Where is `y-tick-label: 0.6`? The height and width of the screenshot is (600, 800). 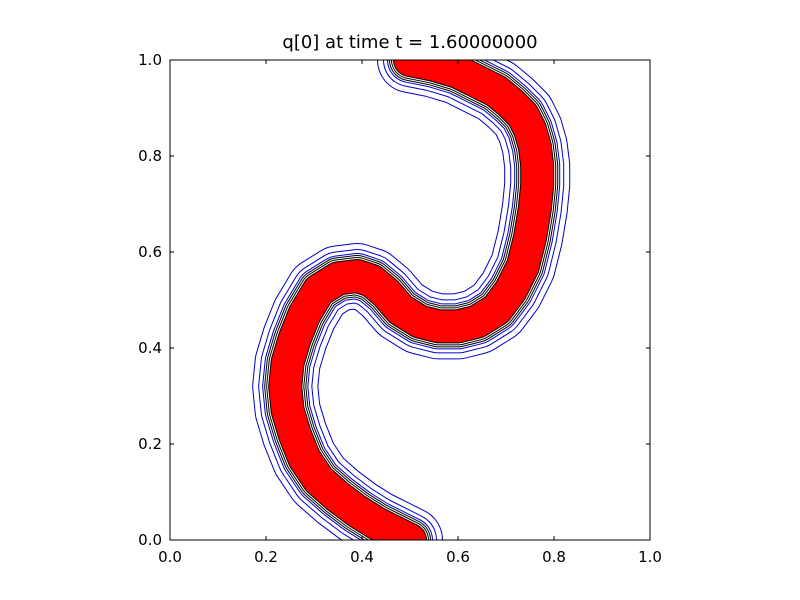 y-tick-label: 0.6 is located at coordinates (150, 252).